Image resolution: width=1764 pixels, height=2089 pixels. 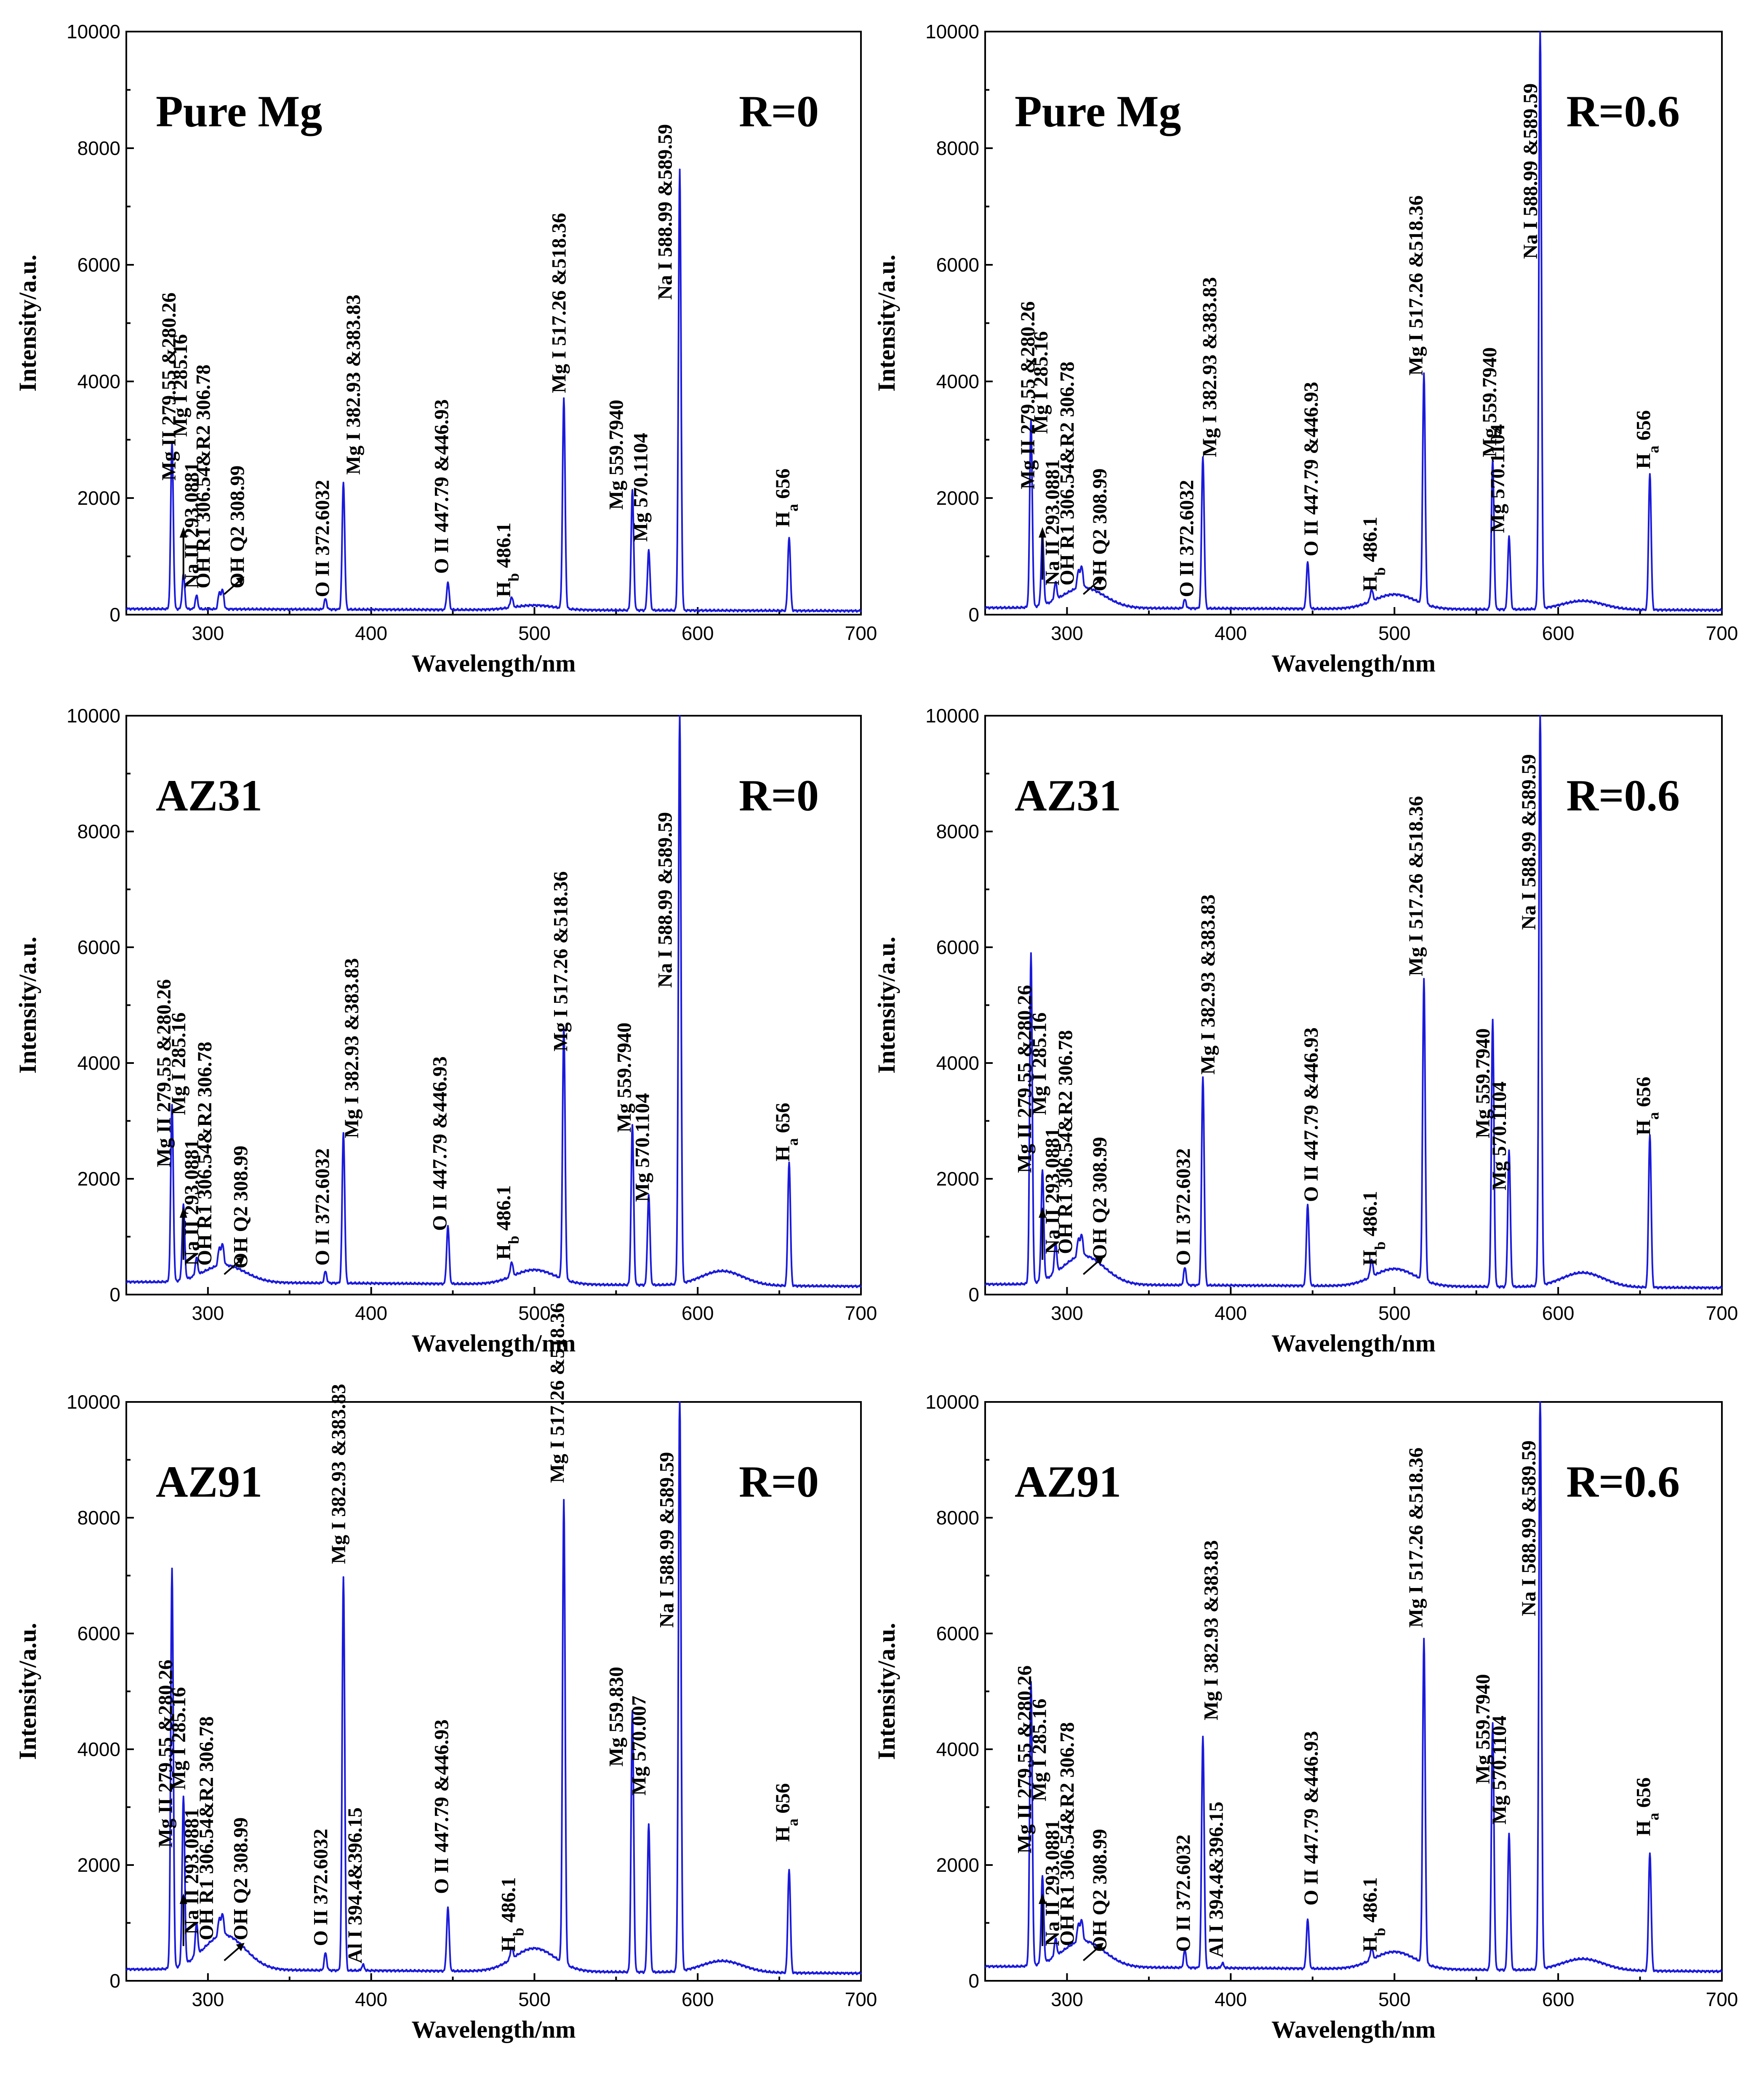 I want to click on peak-label: Mg 570.007, so click(x=639, y=1746).